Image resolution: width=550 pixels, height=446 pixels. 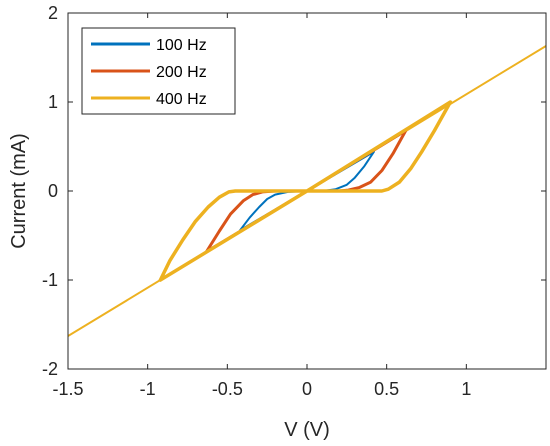 What do you see at coordinates (181, 72) in the screenshot?
I see `legend-label: 200 Hz` at bounding box center [181, 72].